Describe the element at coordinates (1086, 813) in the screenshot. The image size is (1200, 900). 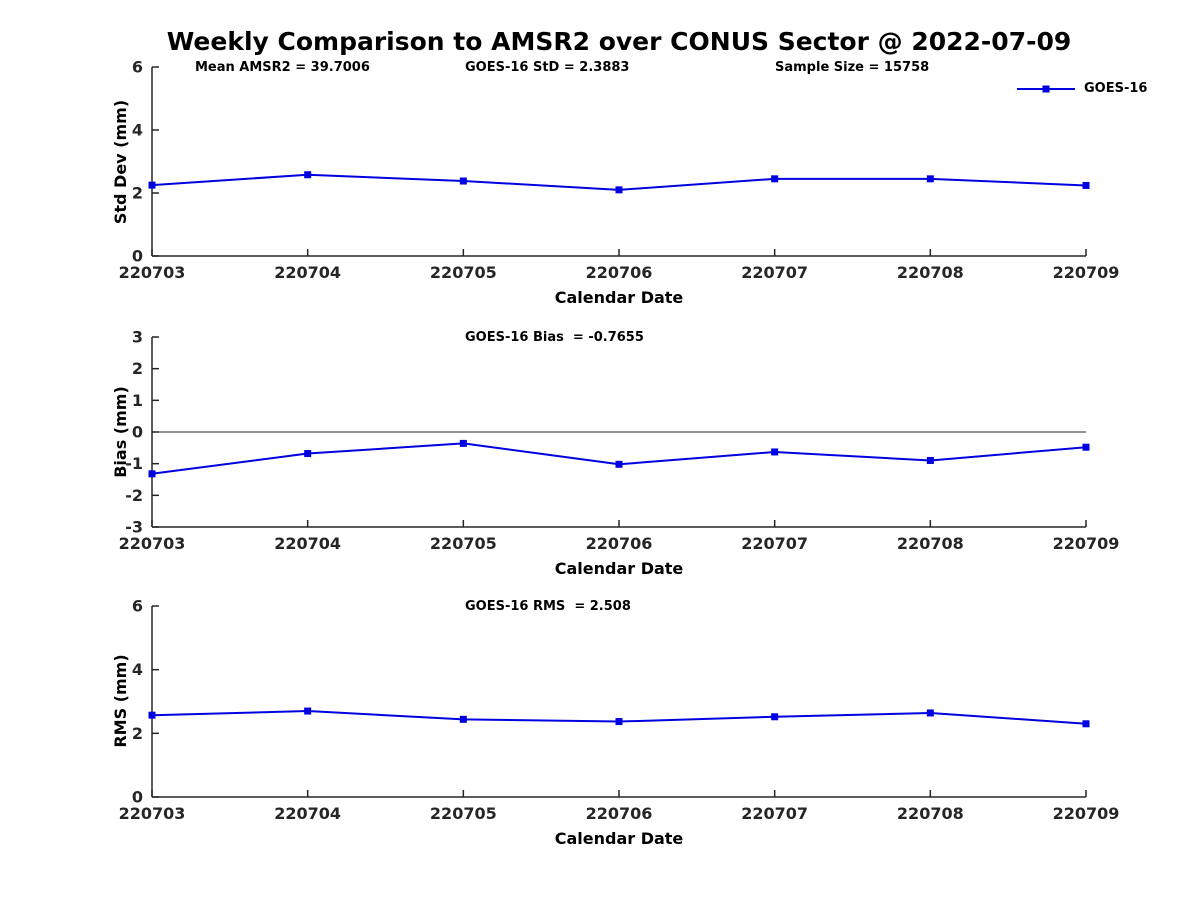
I see `rms-xtick: 220709` at that location.